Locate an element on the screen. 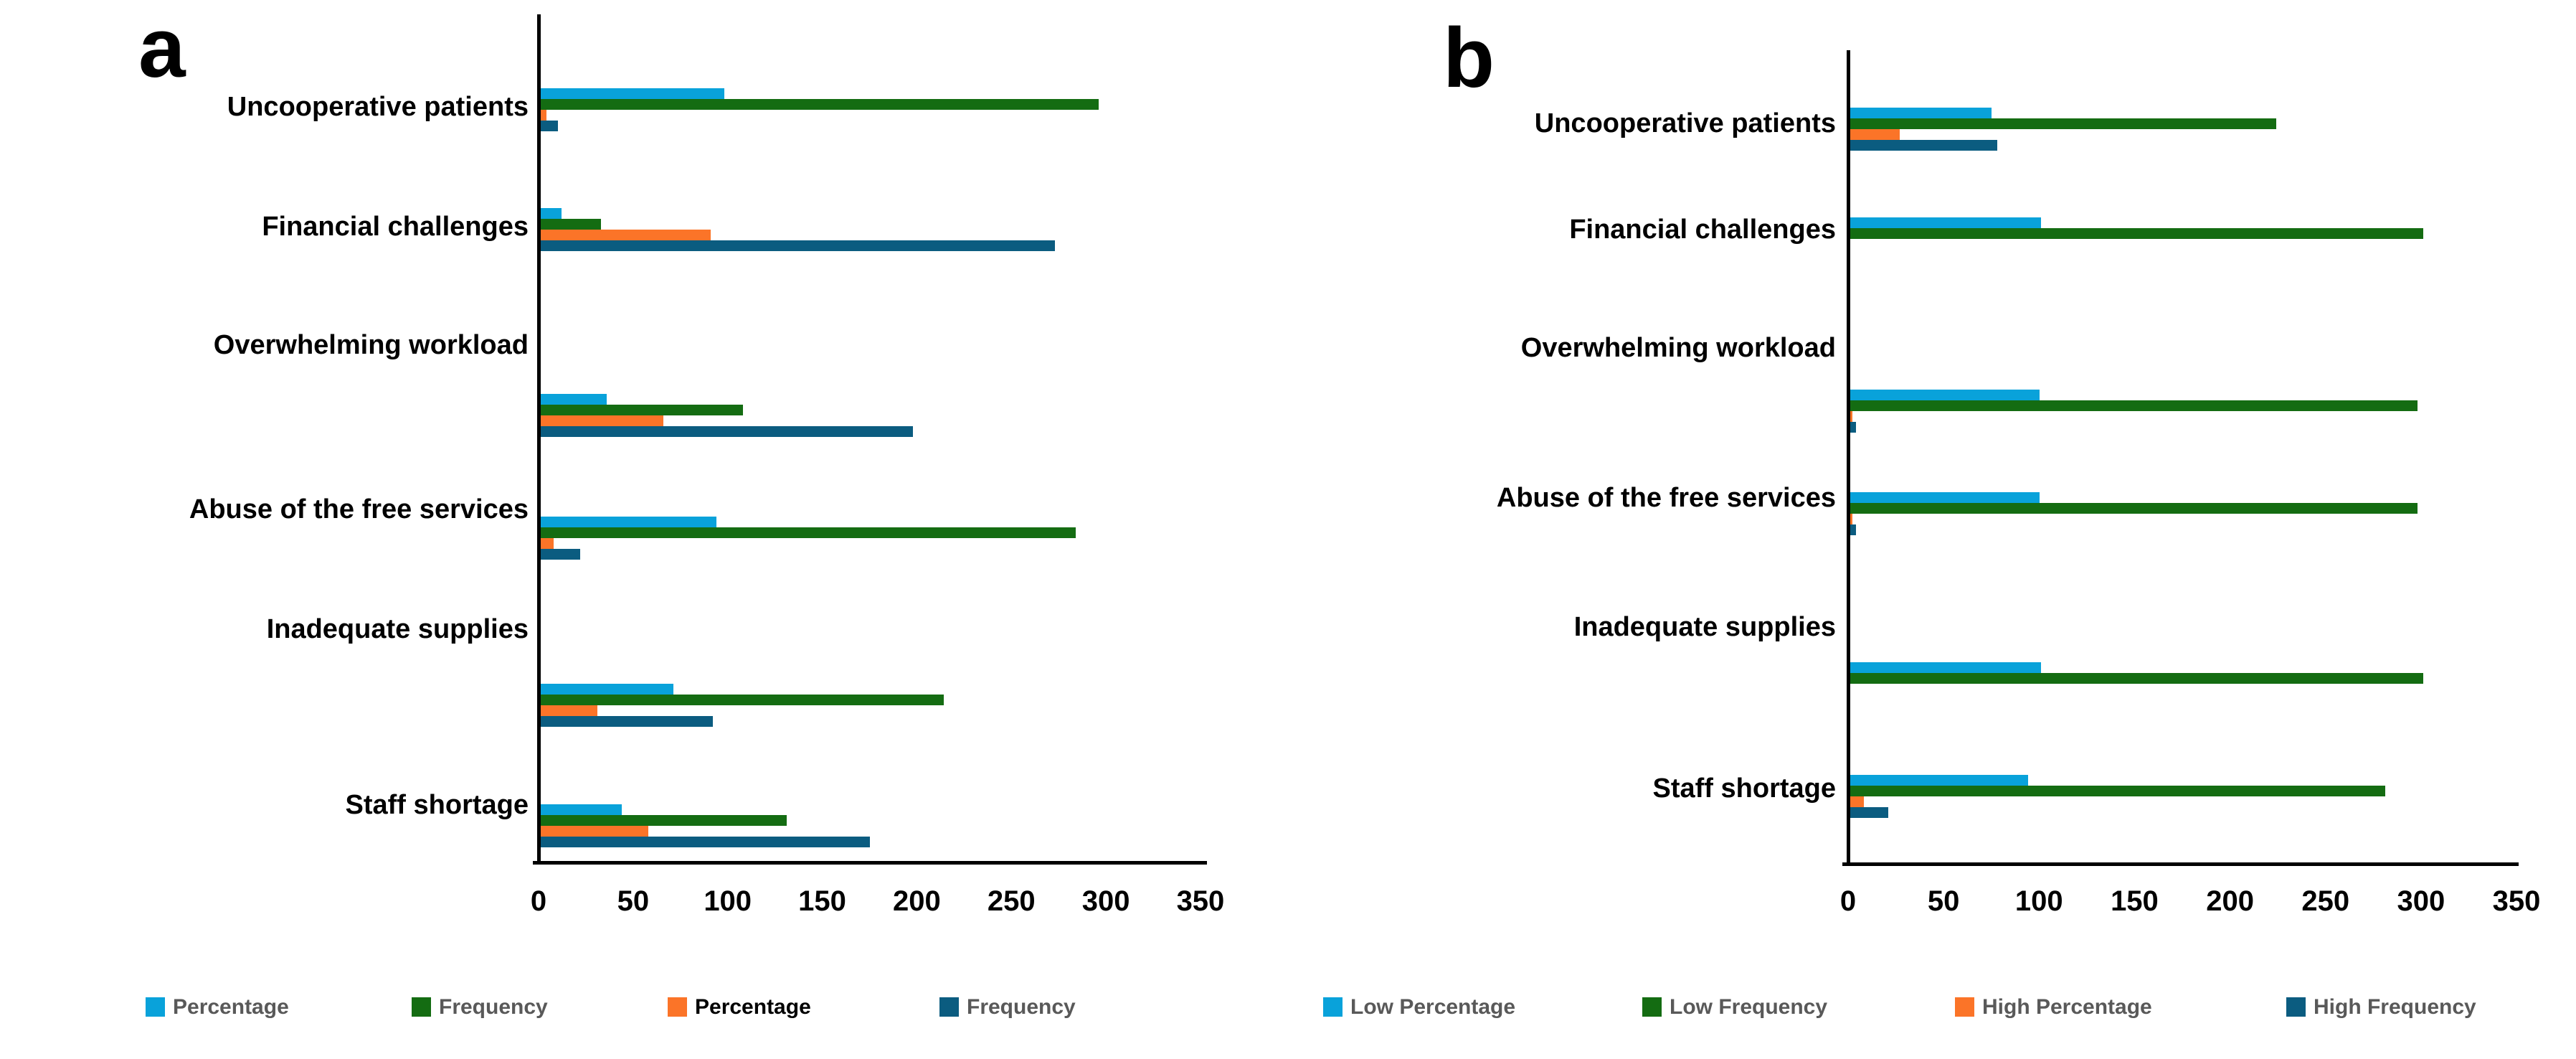 This screenshot has width=2576, height=1059. legend-label: Low Percentage is located at coordinates (1433, 1007).